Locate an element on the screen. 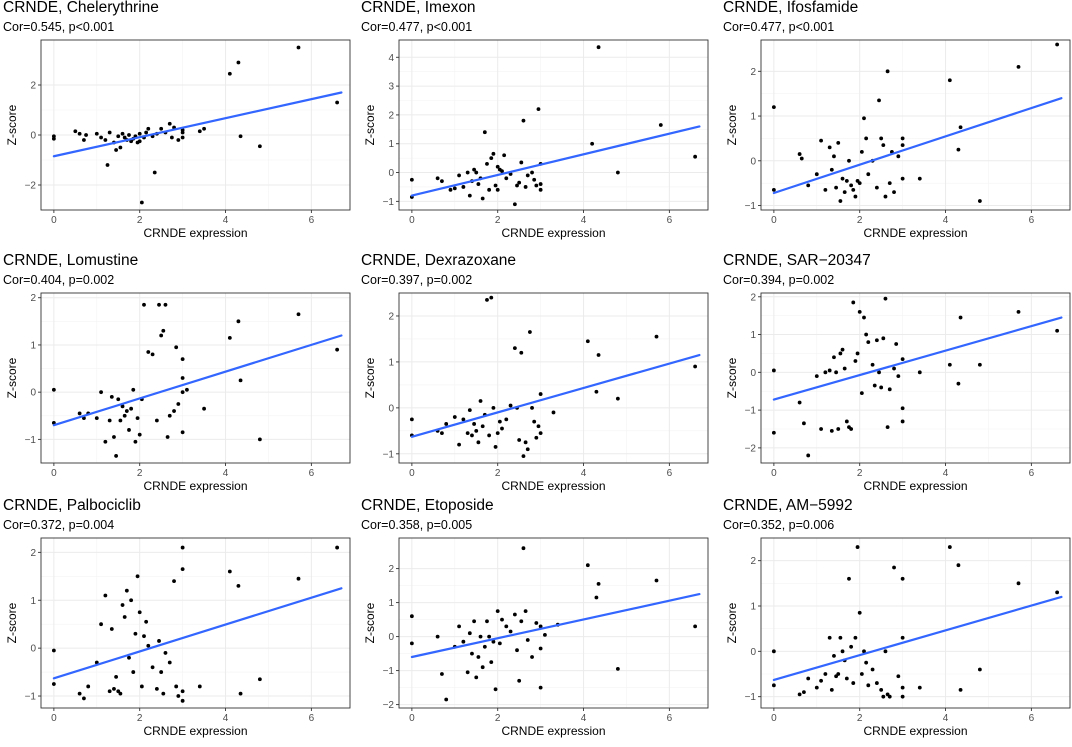 The height and width of the screenshot is (747, 1072). y-tick-label: 0 is located at coordinates (753, 161).